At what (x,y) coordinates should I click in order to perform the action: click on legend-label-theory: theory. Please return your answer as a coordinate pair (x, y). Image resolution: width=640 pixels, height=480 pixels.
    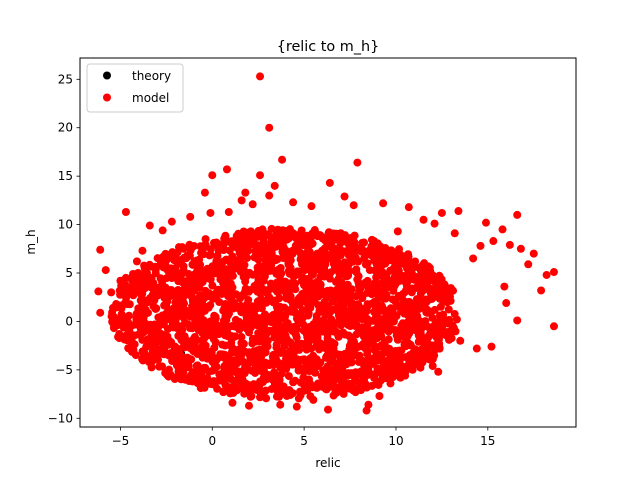
    Looking at the image, I should click on (151, 76).